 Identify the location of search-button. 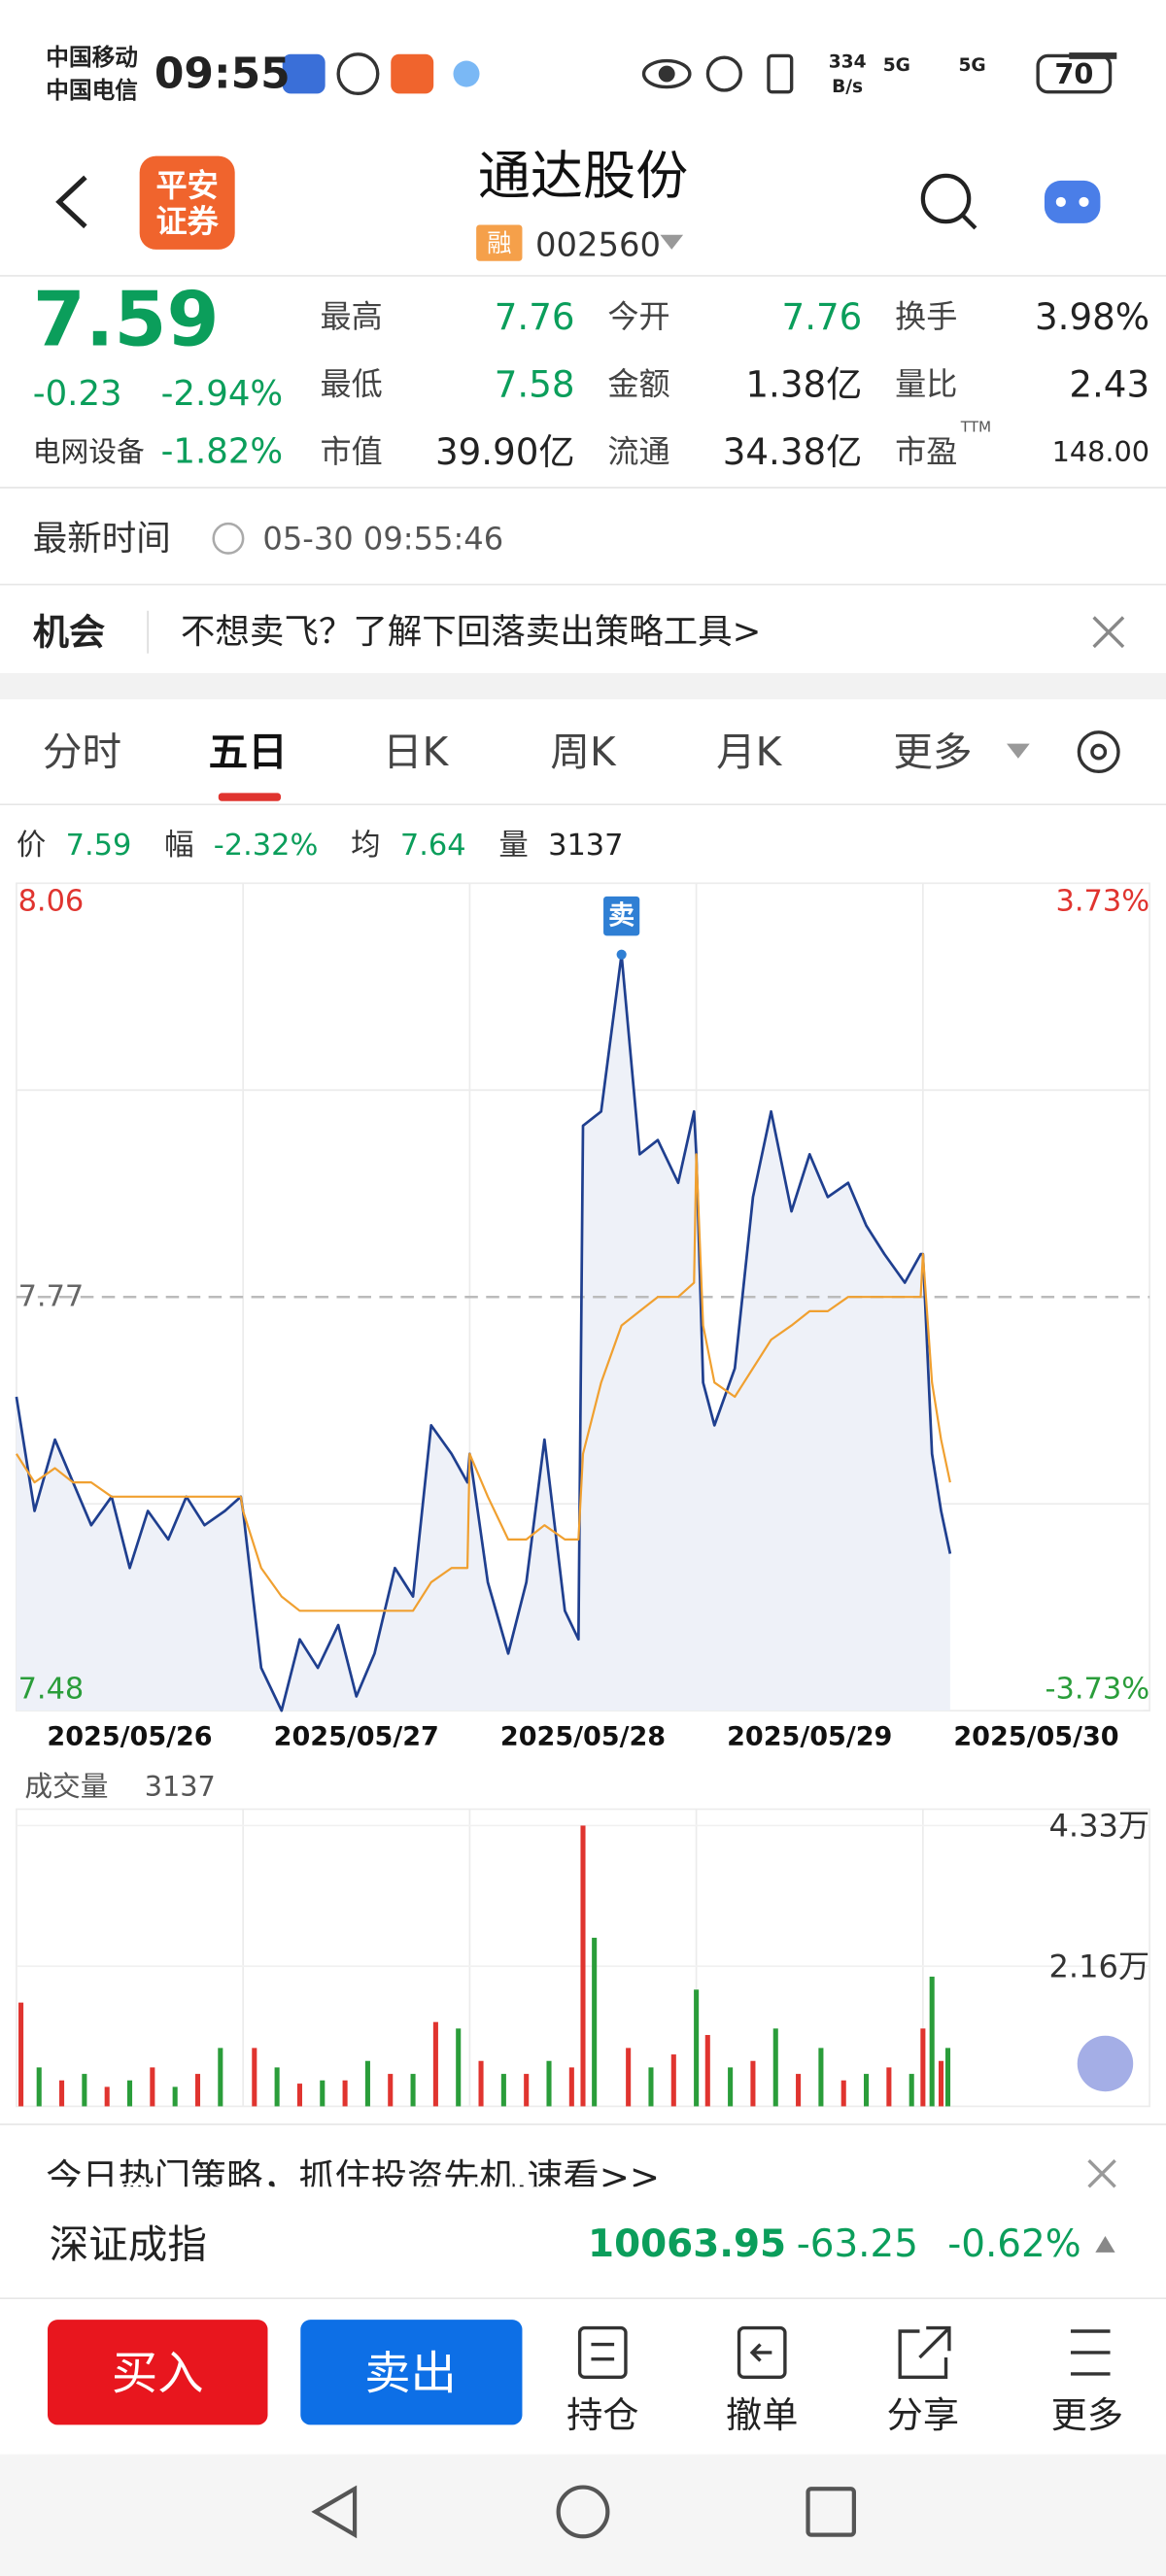
(948, 201).